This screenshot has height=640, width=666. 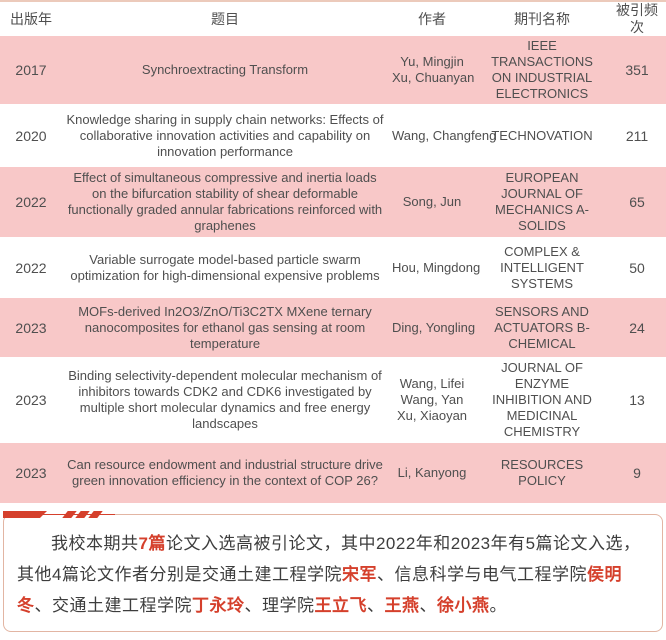 I want to click on col-header-authors: 作者, so click(x=432, y=18).